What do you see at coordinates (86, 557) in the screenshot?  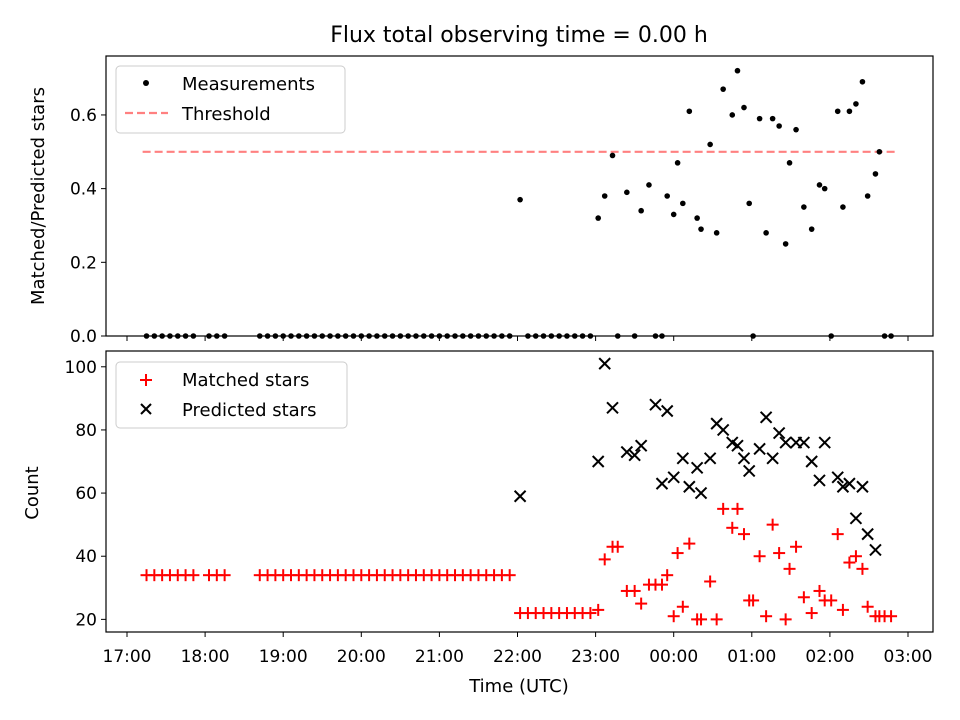 I see `ytick-label: 40` at bounding box center [86, 557].